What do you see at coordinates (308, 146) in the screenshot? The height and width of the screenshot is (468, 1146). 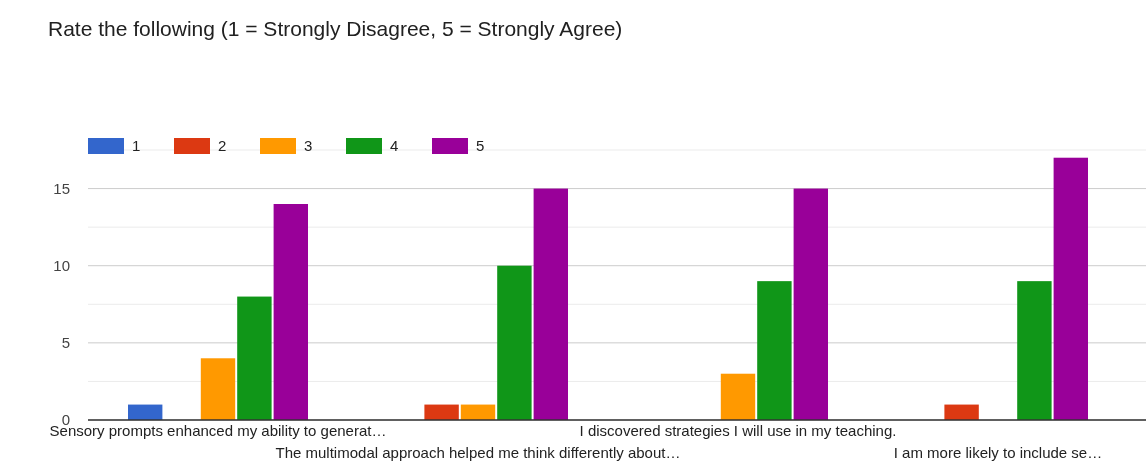 I see `legend-label: 3` at bounding box center [308, 146].